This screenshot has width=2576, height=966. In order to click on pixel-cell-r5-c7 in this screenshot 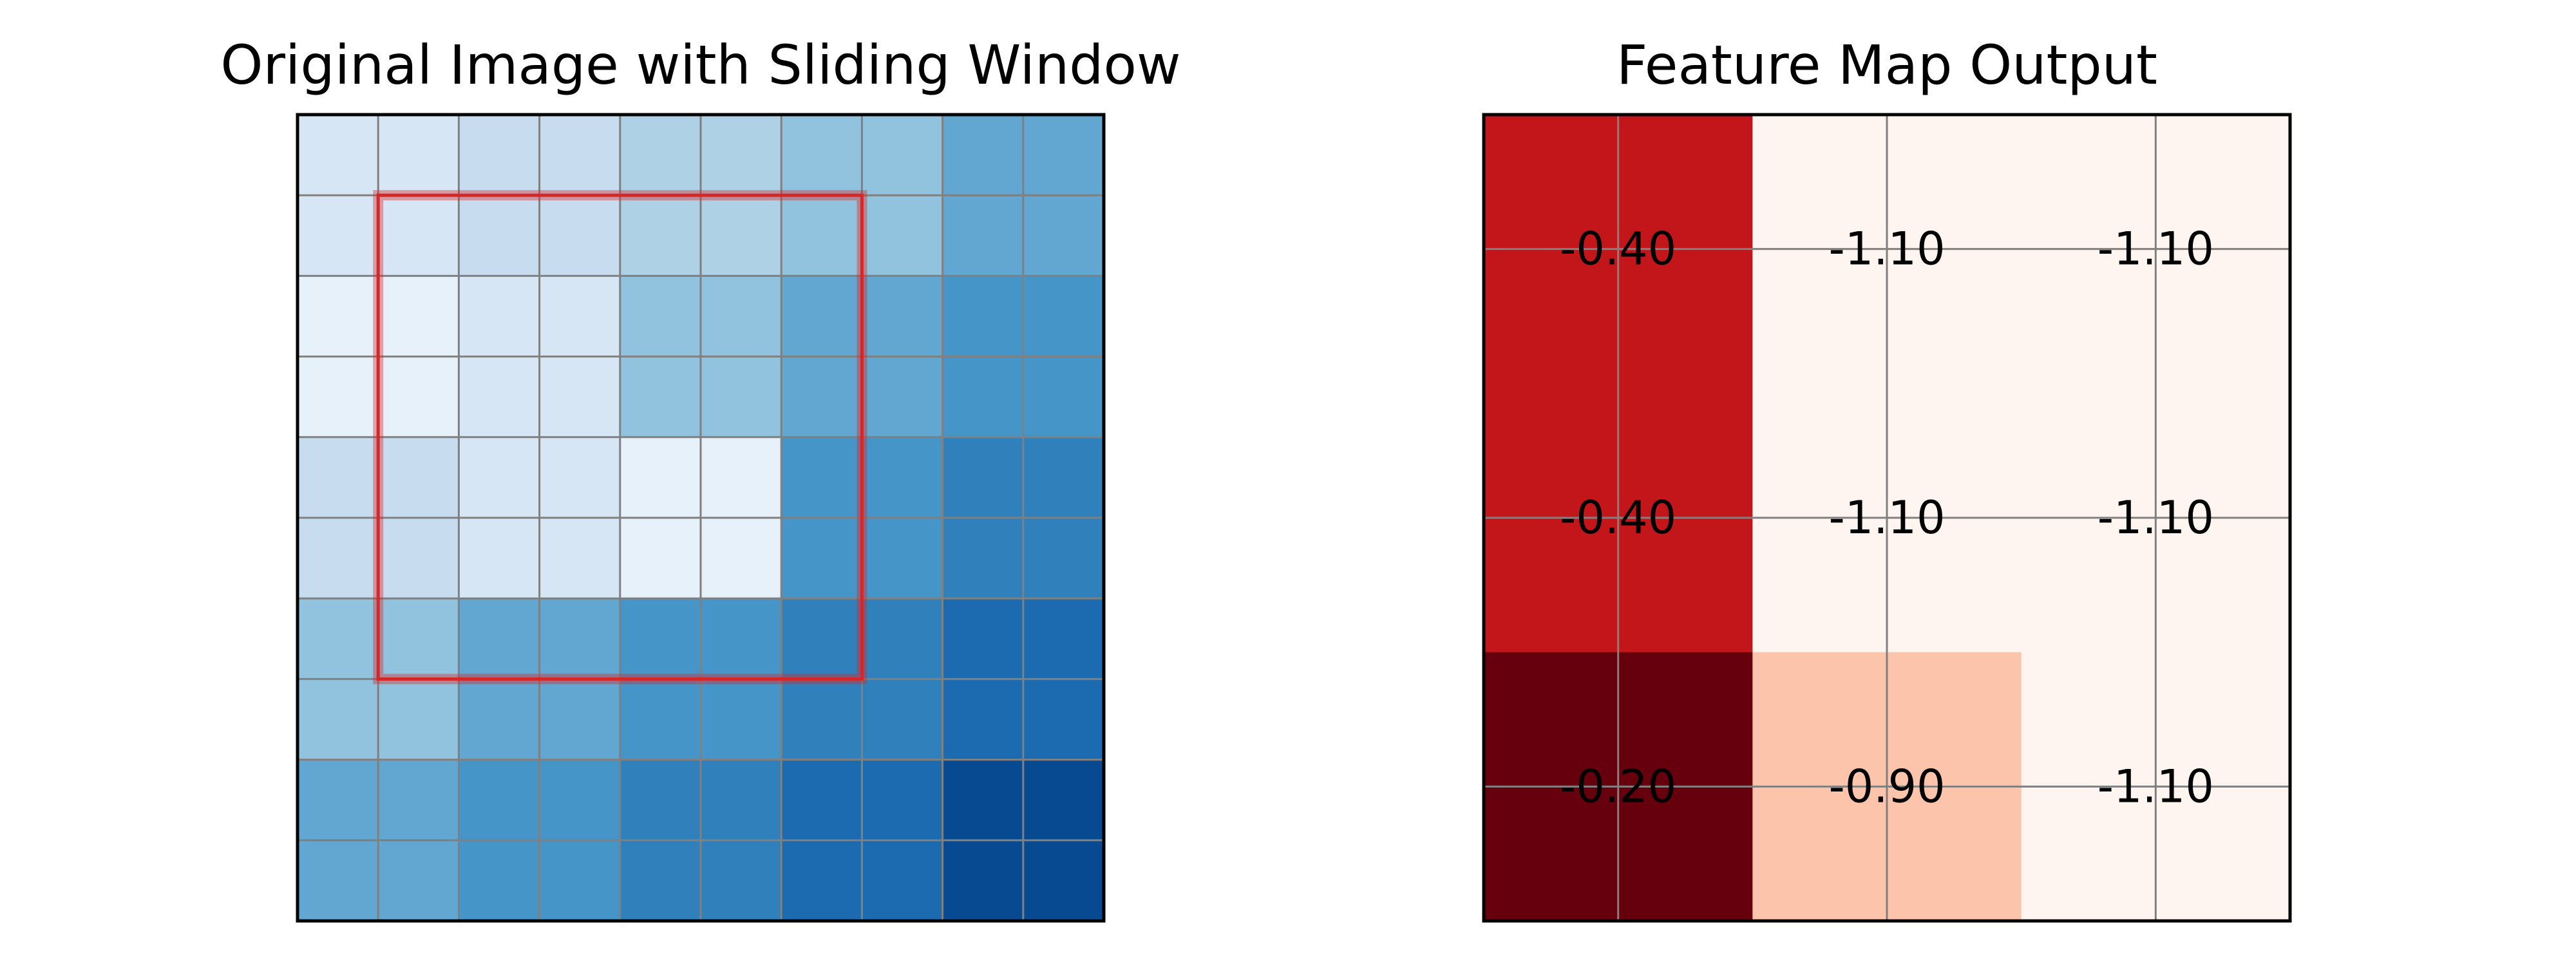, I will do `click(903, 558)`.